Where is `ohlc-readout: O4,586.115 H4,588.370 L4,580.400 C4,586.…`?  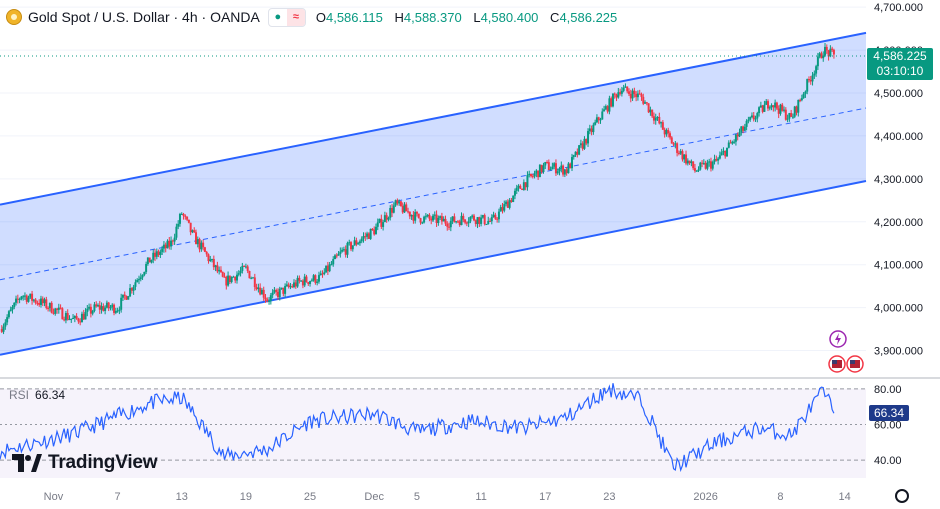
ohlc-readout: O4,586.115 H4,588.370 L4,580.400 C4,586.… is located at coordinates (470, 17).